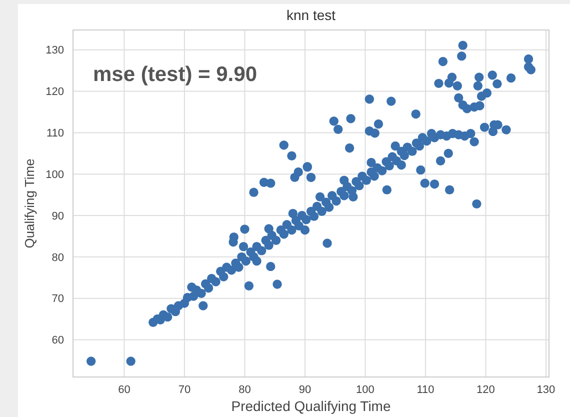  I want to click on y-tick-label: 70, so click(58, 299).